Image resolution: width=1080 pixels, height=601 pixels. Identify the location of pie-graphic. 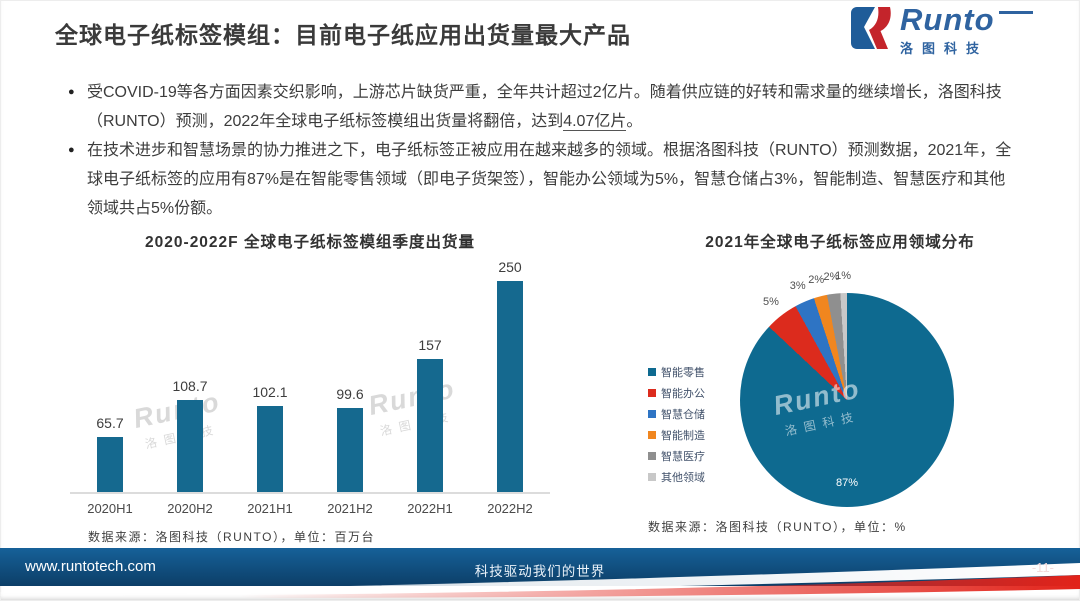
(847, 400).